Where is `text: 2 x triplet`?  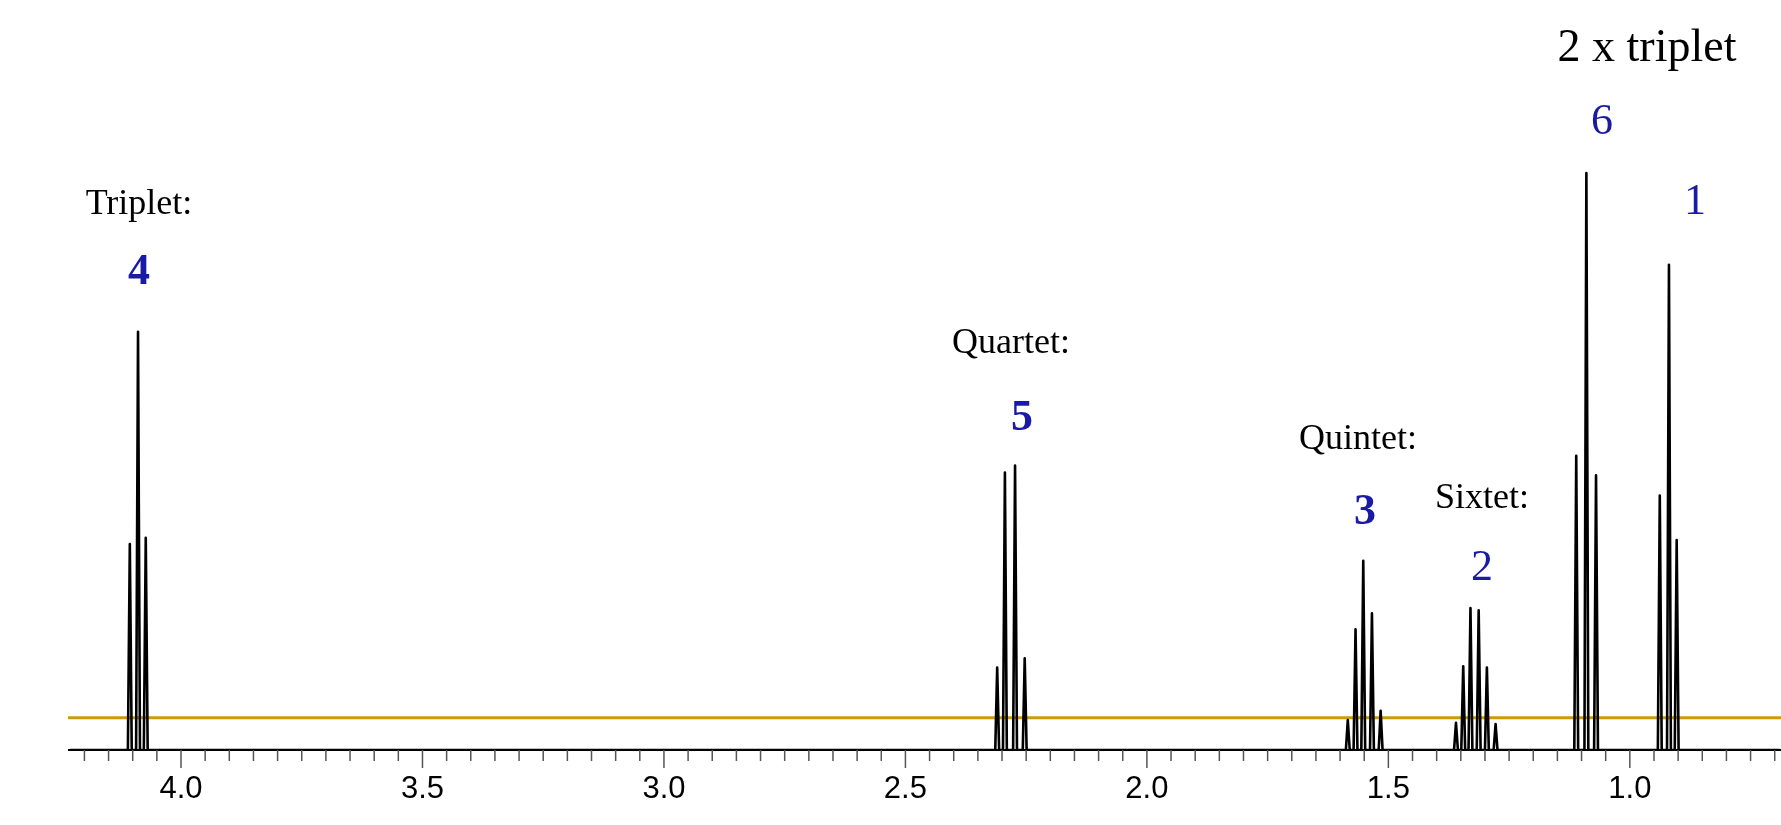 text: 2 x triplet is located at coordinates (1647, 45).